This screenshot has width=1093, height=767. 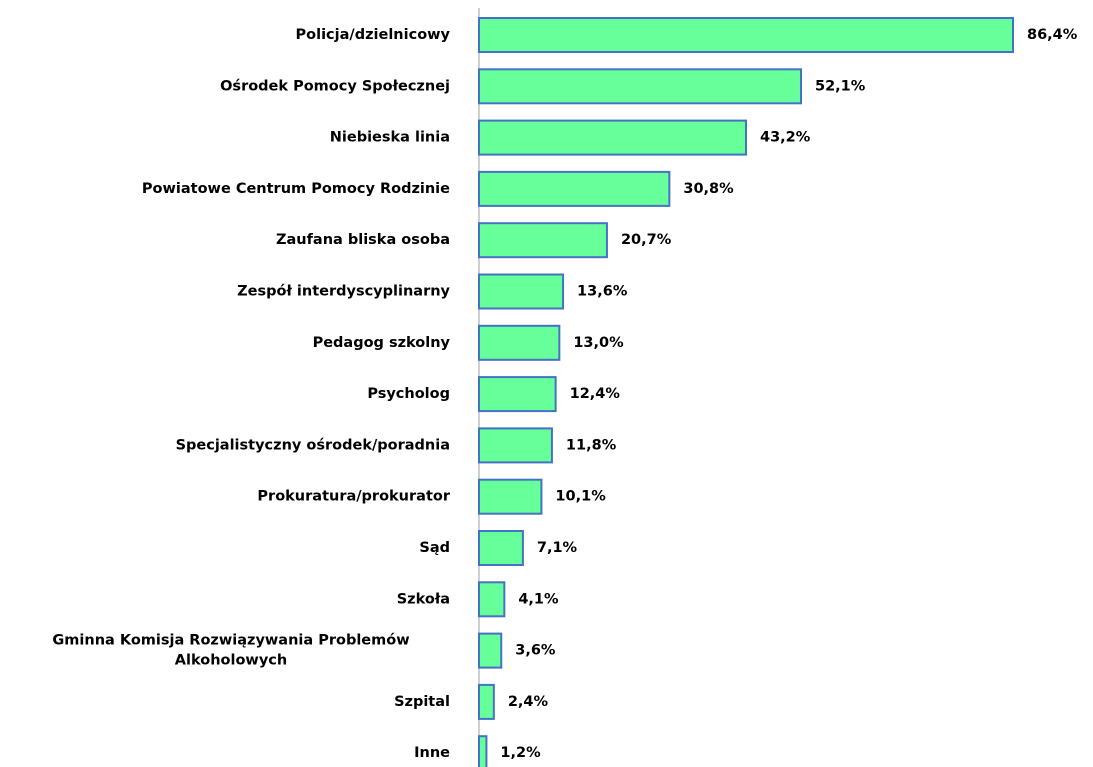 What do you see at coordinates (708, 189) in the screenshot?
I see `value-label: 30,8%` at bounding box center [708, 189].